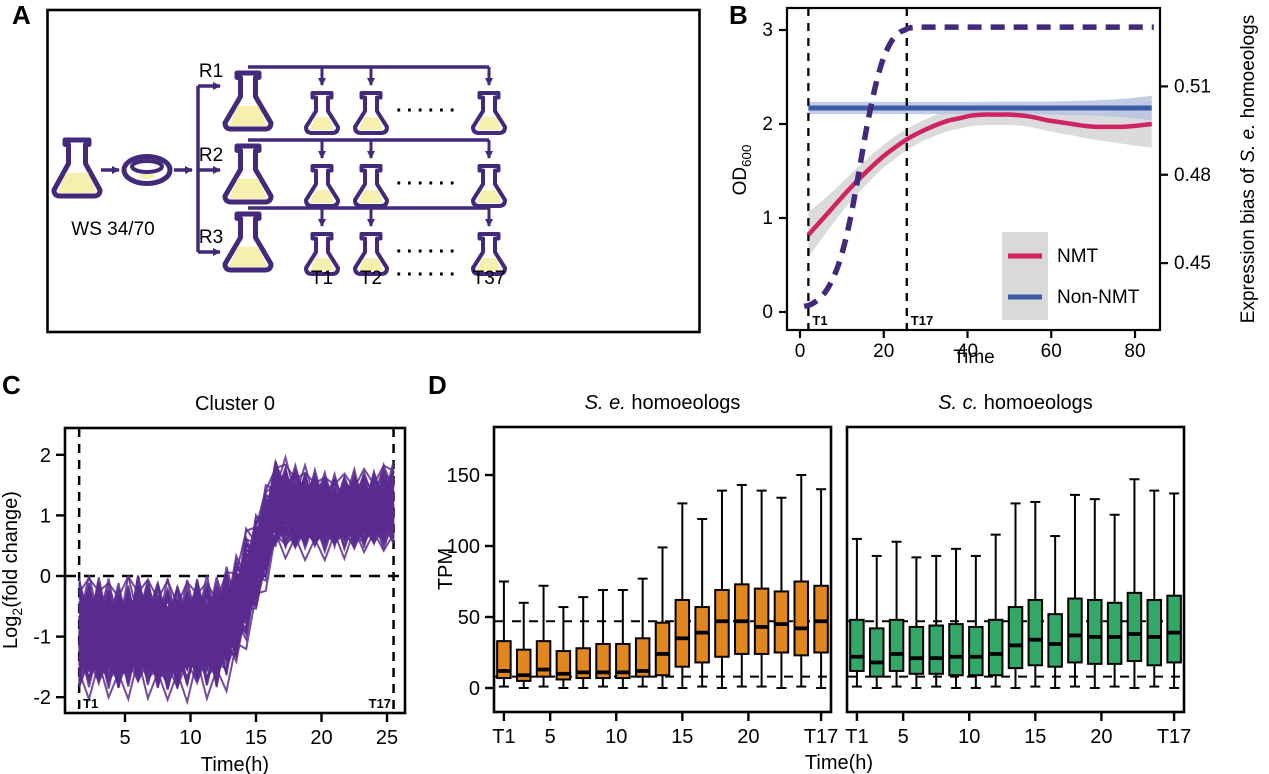  I want to click on y-tick-label: 2, so click(45, 456).